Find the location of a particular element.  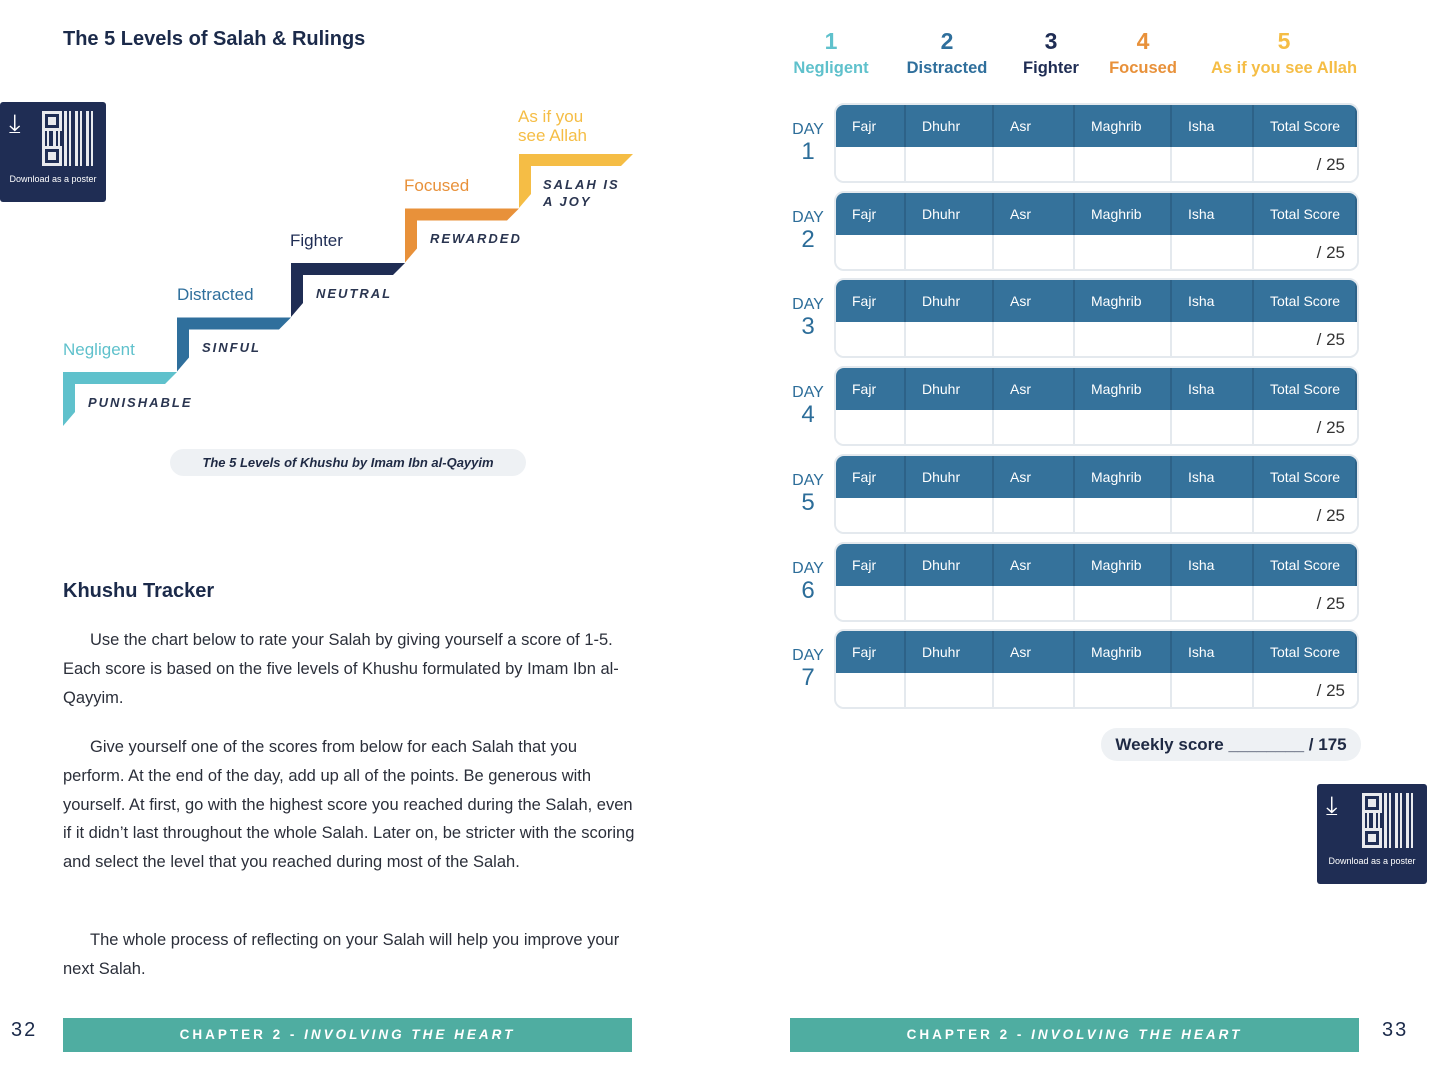

day-label: DAY 4 is located at coordinates (808, 406).